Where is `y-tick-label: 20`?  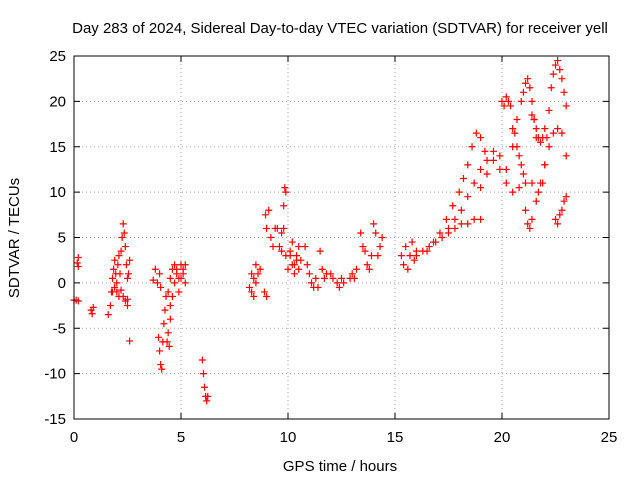
y-tick-label: 20 is located at coordinates (57, 101).